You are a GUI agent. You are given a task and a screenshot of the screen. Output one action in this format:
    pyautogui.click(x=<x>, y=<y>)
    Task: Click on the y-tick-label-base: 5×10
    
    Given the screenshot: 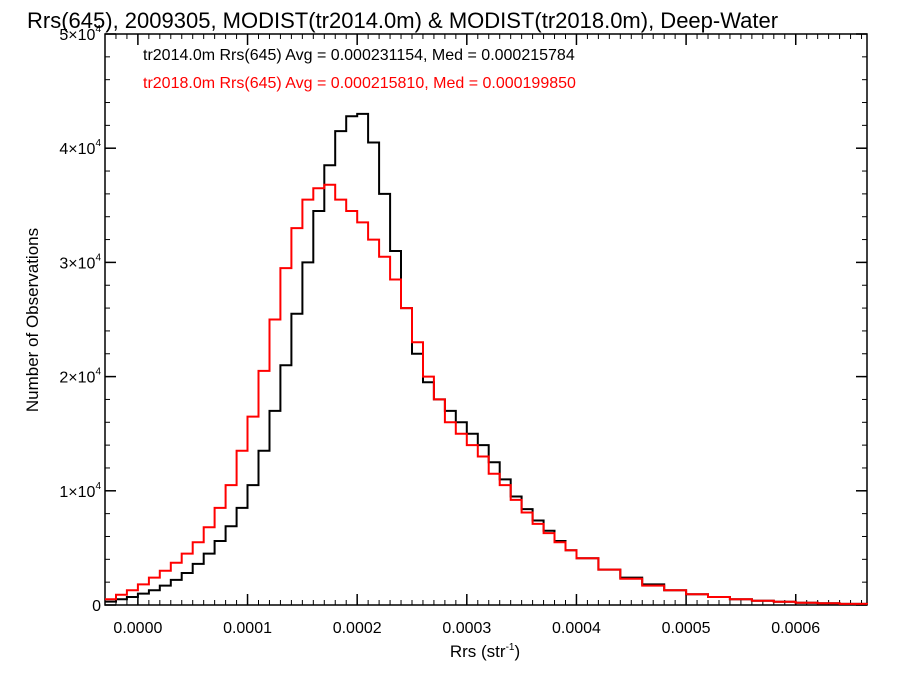 What is the action you would take?
    pyautogui.click(x=77, y=35)
    